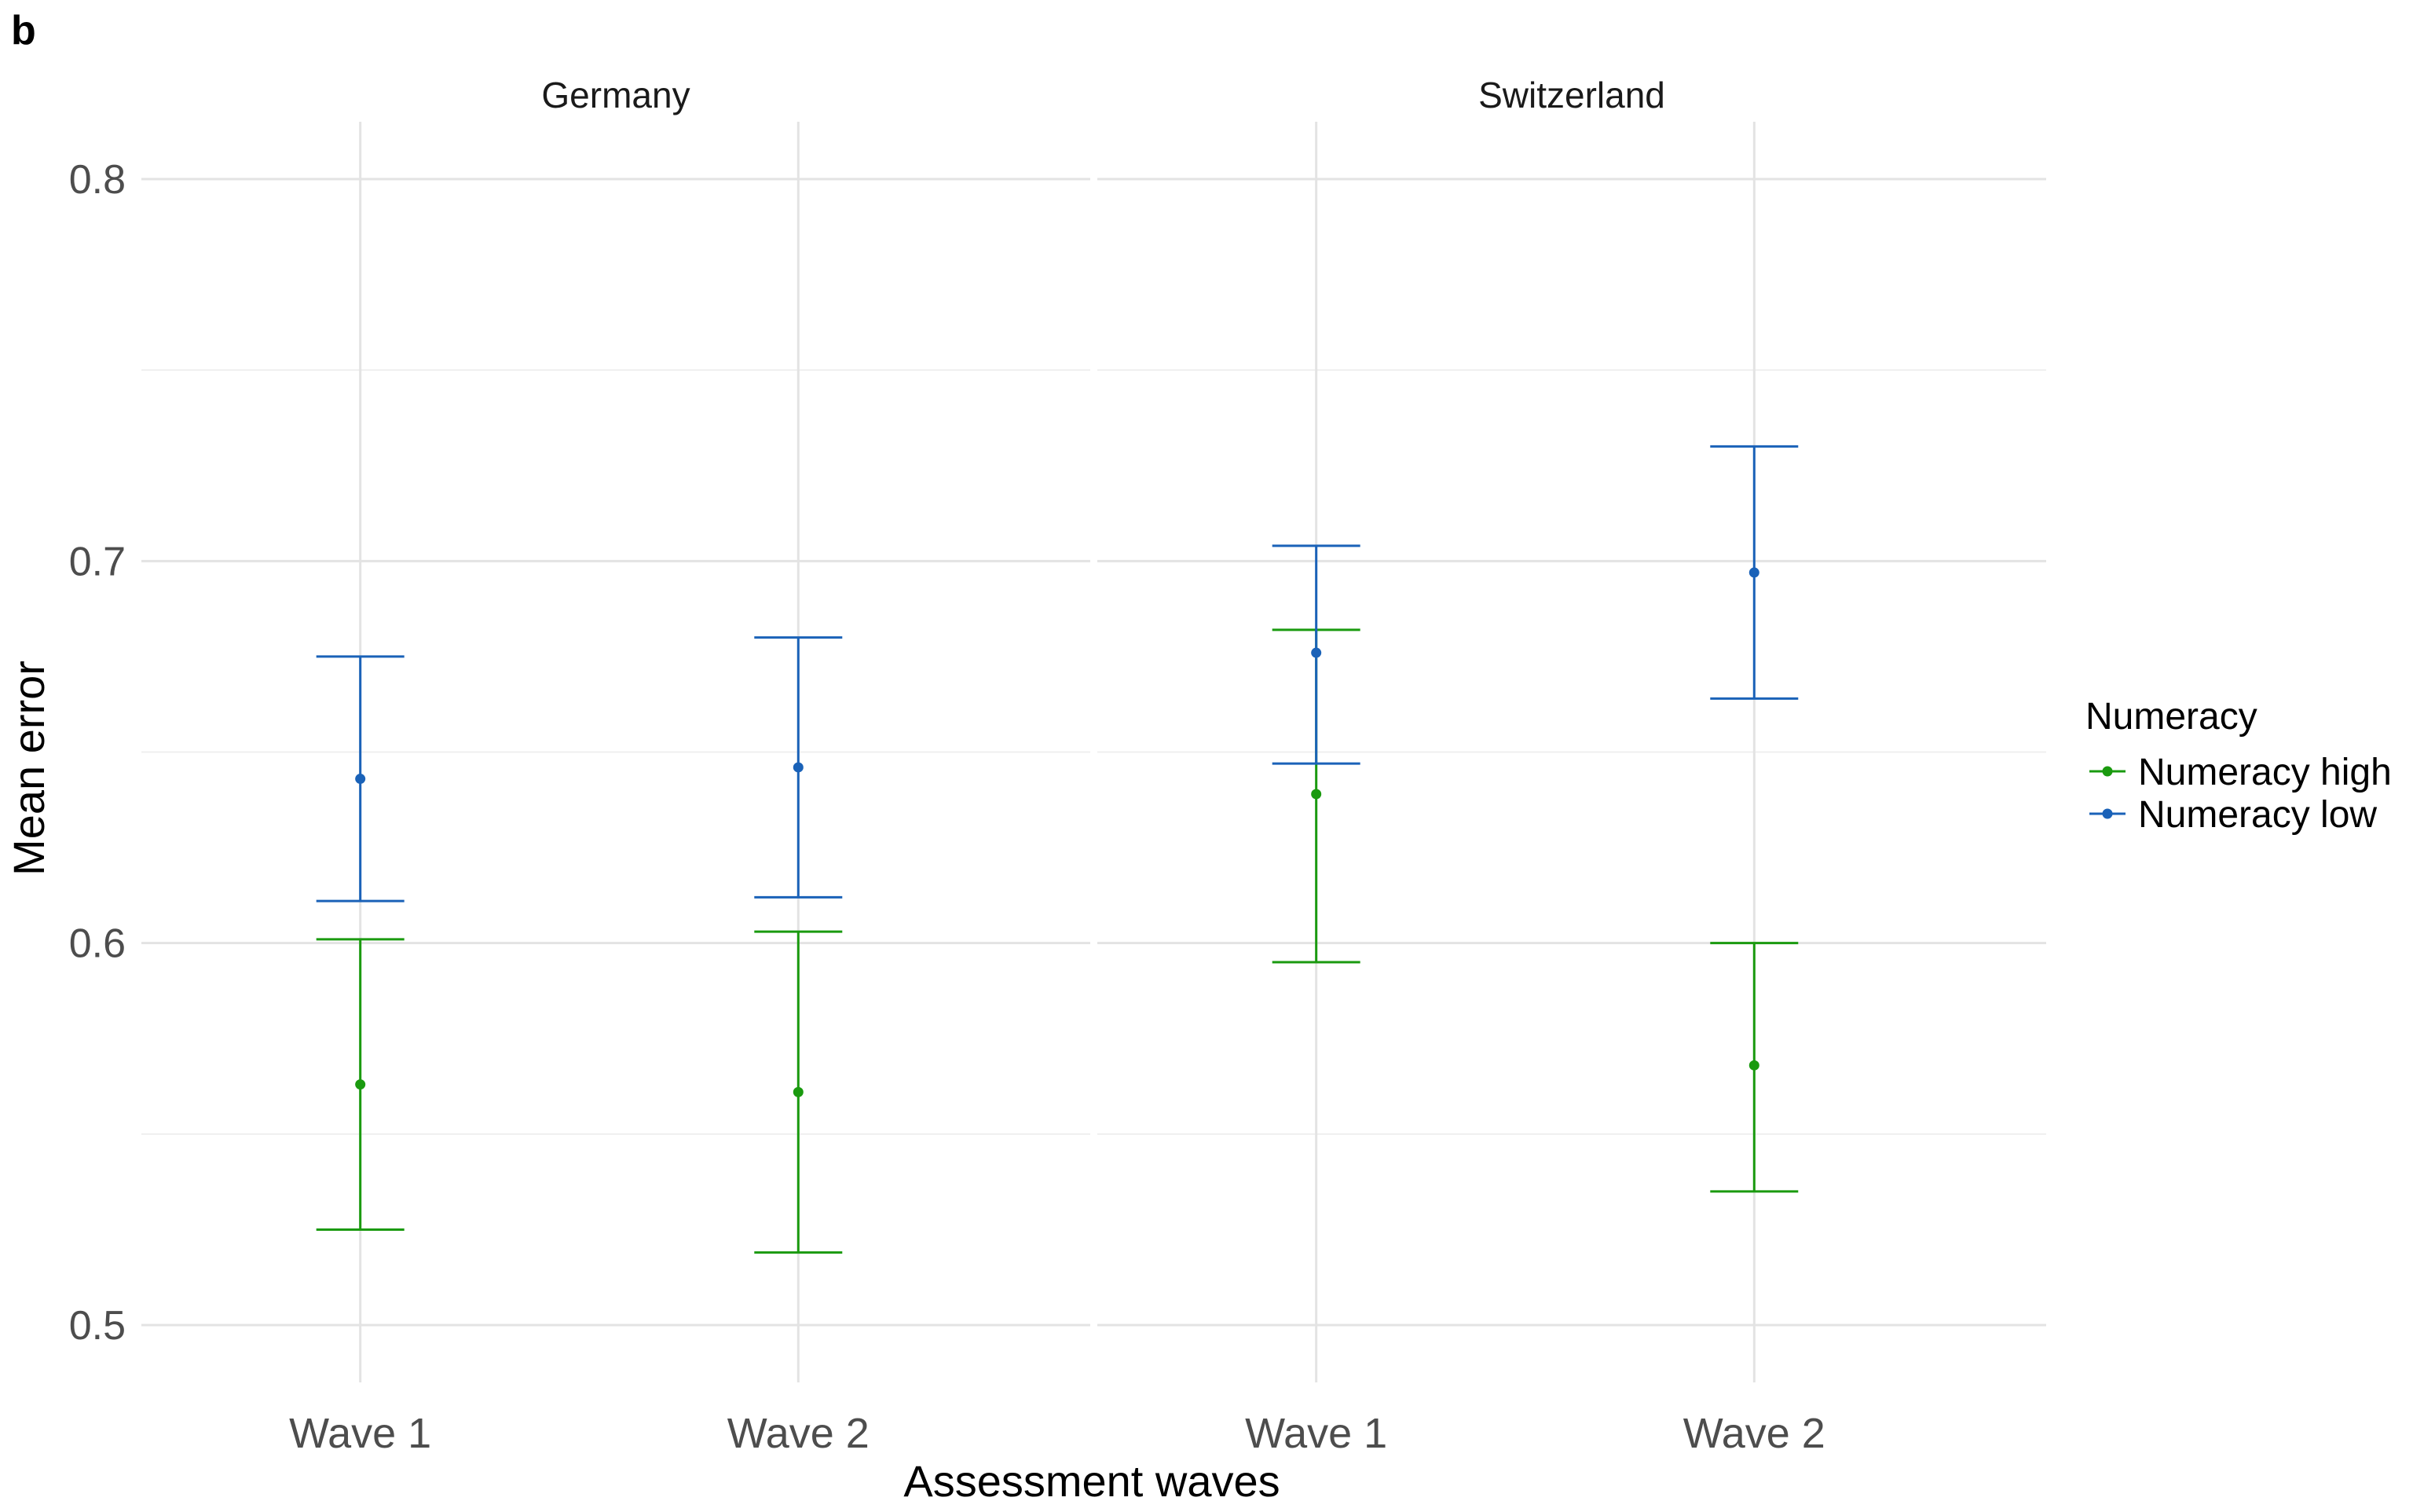 This screenshot has height=1512, width=2413. What do you see at coordinates (28, 768) in the screenshot?
I see `y-axis-title: Mean error` at bounding box center [28, 768].